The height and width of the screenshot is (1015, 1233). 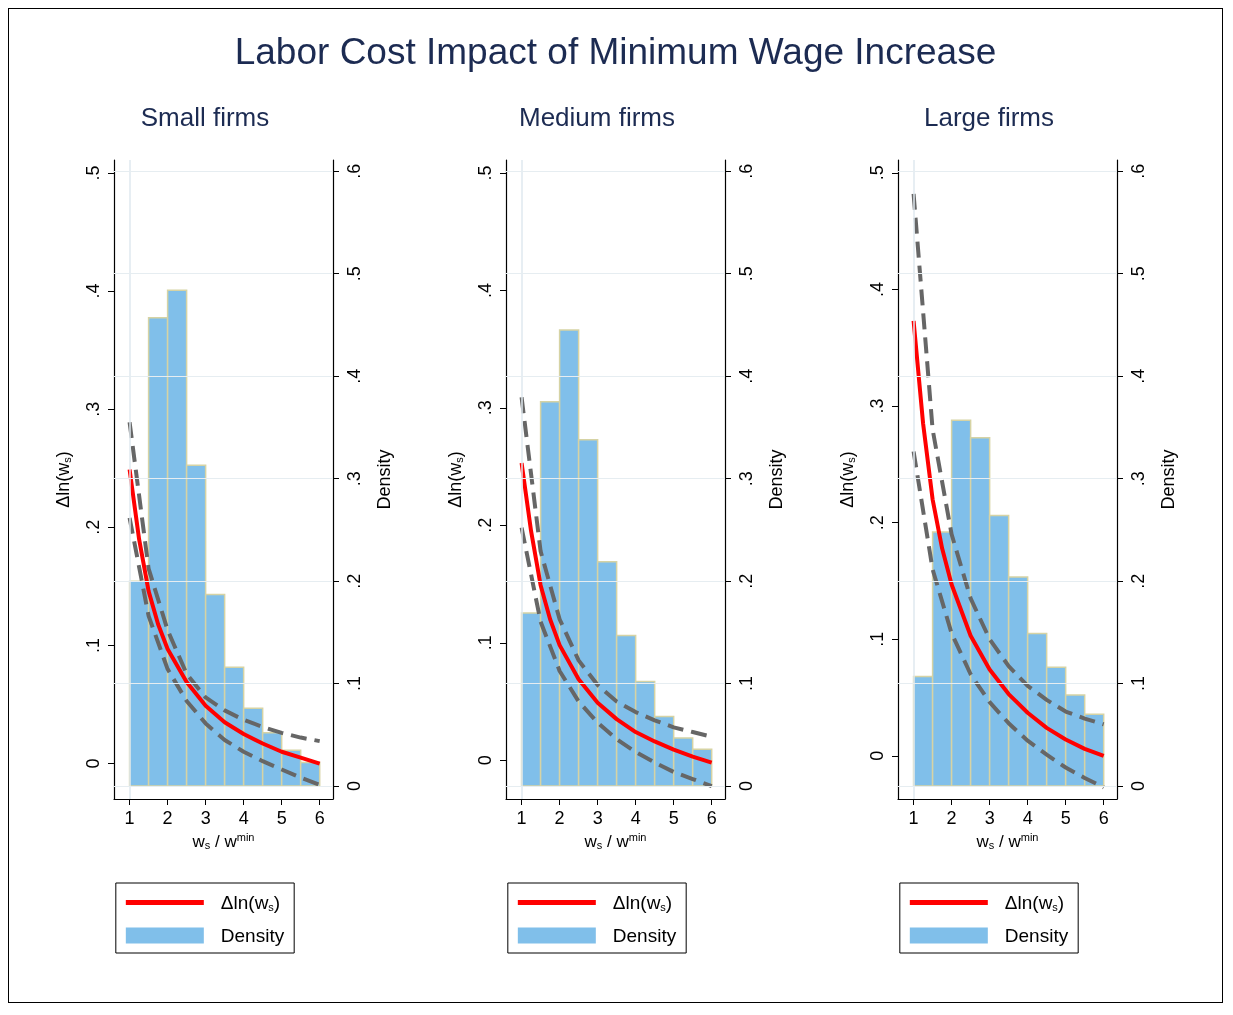 What do you see at coordinates (597, 117) in the screenshot?
I see `chart-subtitle: Medium firms` at bounding box center [597, 117].